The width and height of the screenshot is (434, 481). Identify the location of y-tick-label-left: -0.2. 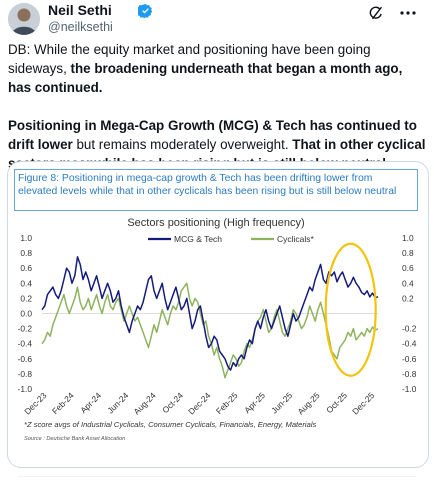
(25, 329).